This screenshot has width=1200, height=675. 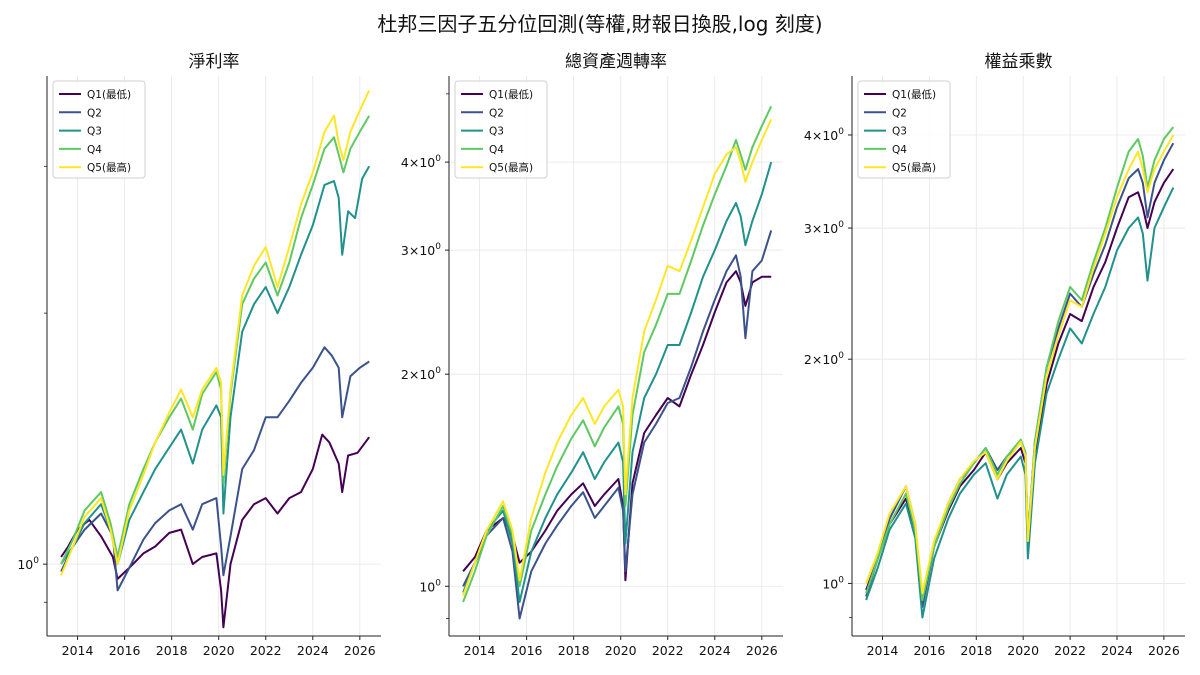 I want to click on legend-label-1-1: Q2, so click(x=496, y=113).